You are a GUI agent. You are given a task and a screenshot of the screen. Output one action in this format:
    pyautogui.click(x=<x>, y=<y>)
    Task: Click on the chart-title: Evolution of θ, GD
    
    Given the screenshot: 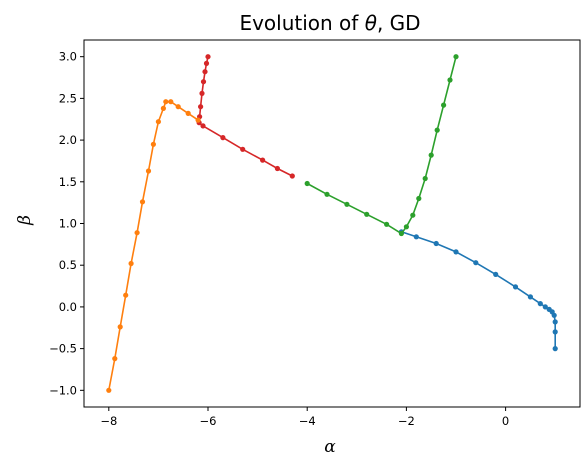 What is the action you would take?
    pyautogui.click(x=329, y=23)
    